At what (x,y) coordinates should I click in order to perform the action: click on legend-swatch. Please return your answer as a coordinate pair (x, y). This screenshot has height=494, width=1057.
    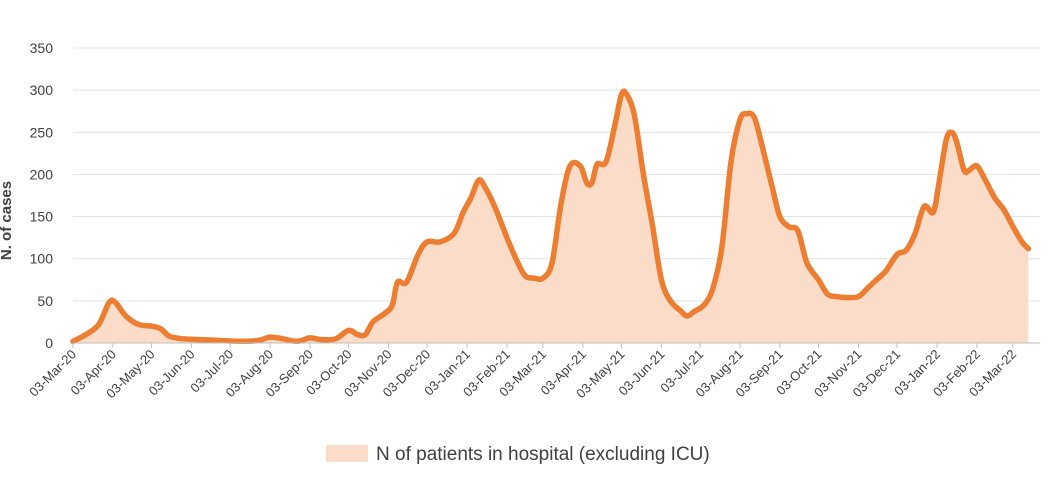
    Looking at the image, I should click on (347, 453).